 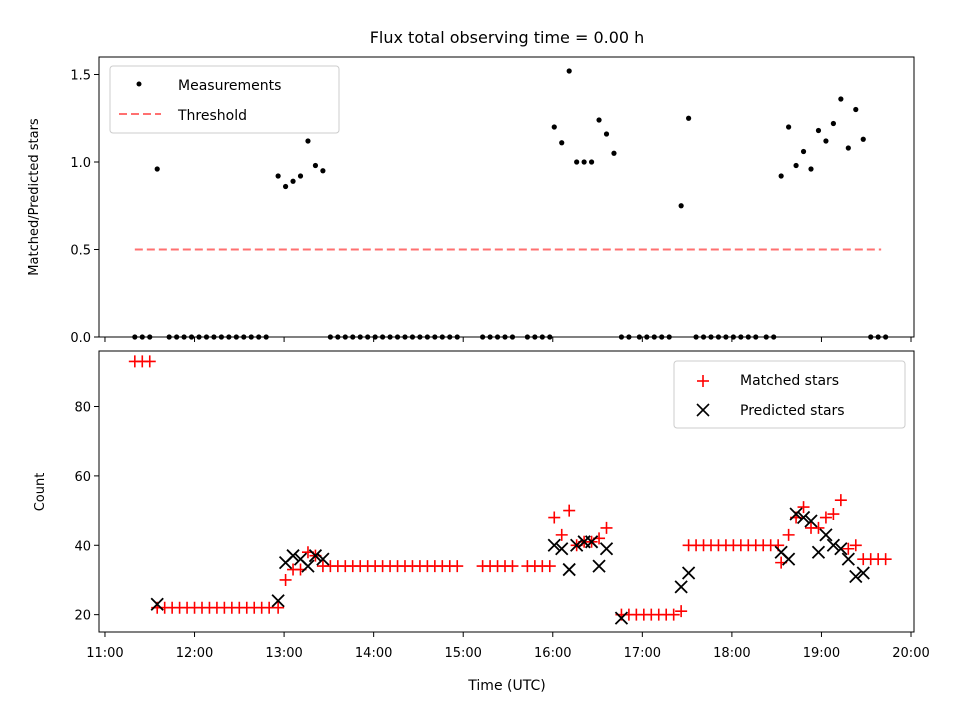 I want to click on x-tick-label: 17:00, so click(x=642, y=653).